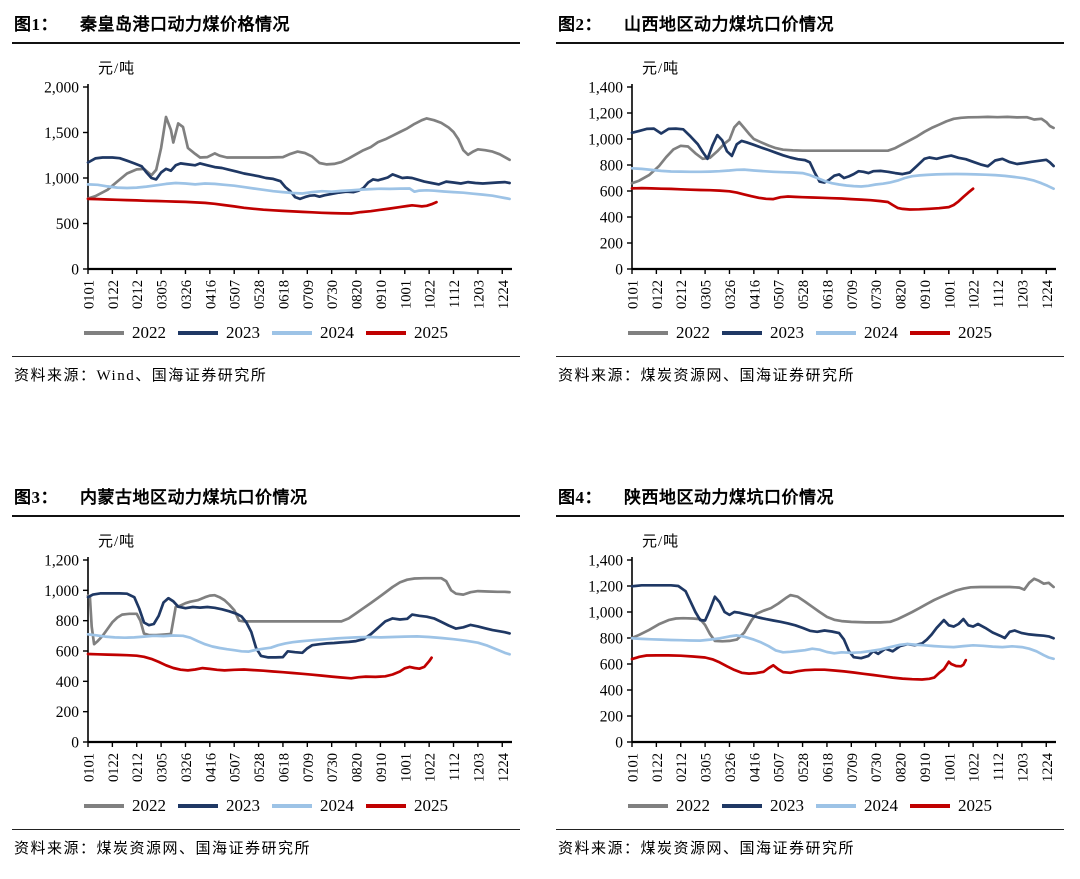 The image size is (1080, 879). Describe the element at coordinates (266, 26) in the screenshot. I see `figure-header: 图1： 秦皇岛港口动力煤价格情况` at that location.